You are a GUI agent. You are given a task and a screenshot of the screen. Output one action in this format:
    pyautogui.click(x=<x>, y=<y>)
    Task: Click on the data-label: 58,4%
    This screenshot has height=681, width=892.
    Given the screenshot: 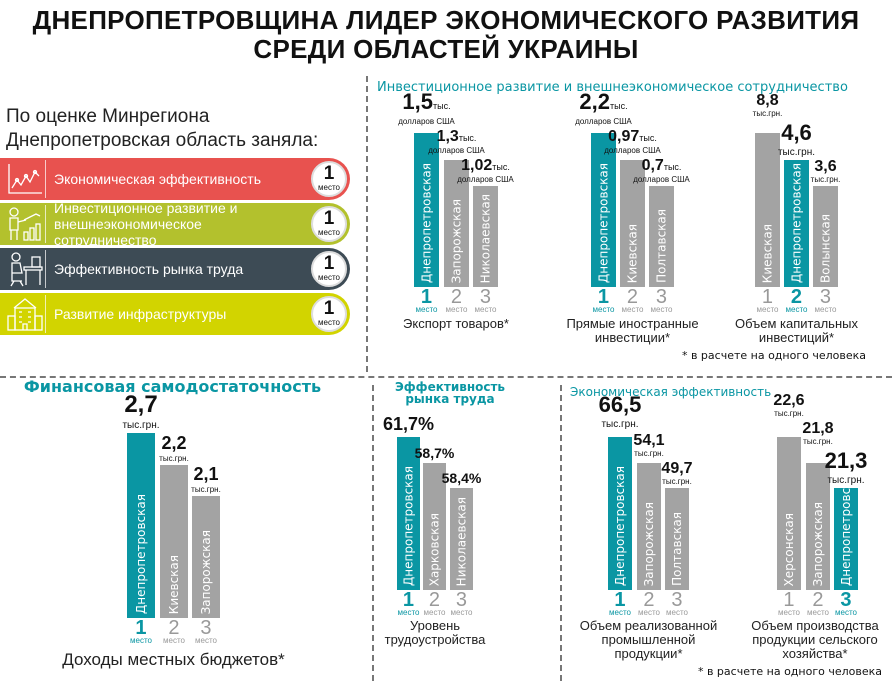 What is the action you would take?
    pyautogui.click(x=462, y=478)
    